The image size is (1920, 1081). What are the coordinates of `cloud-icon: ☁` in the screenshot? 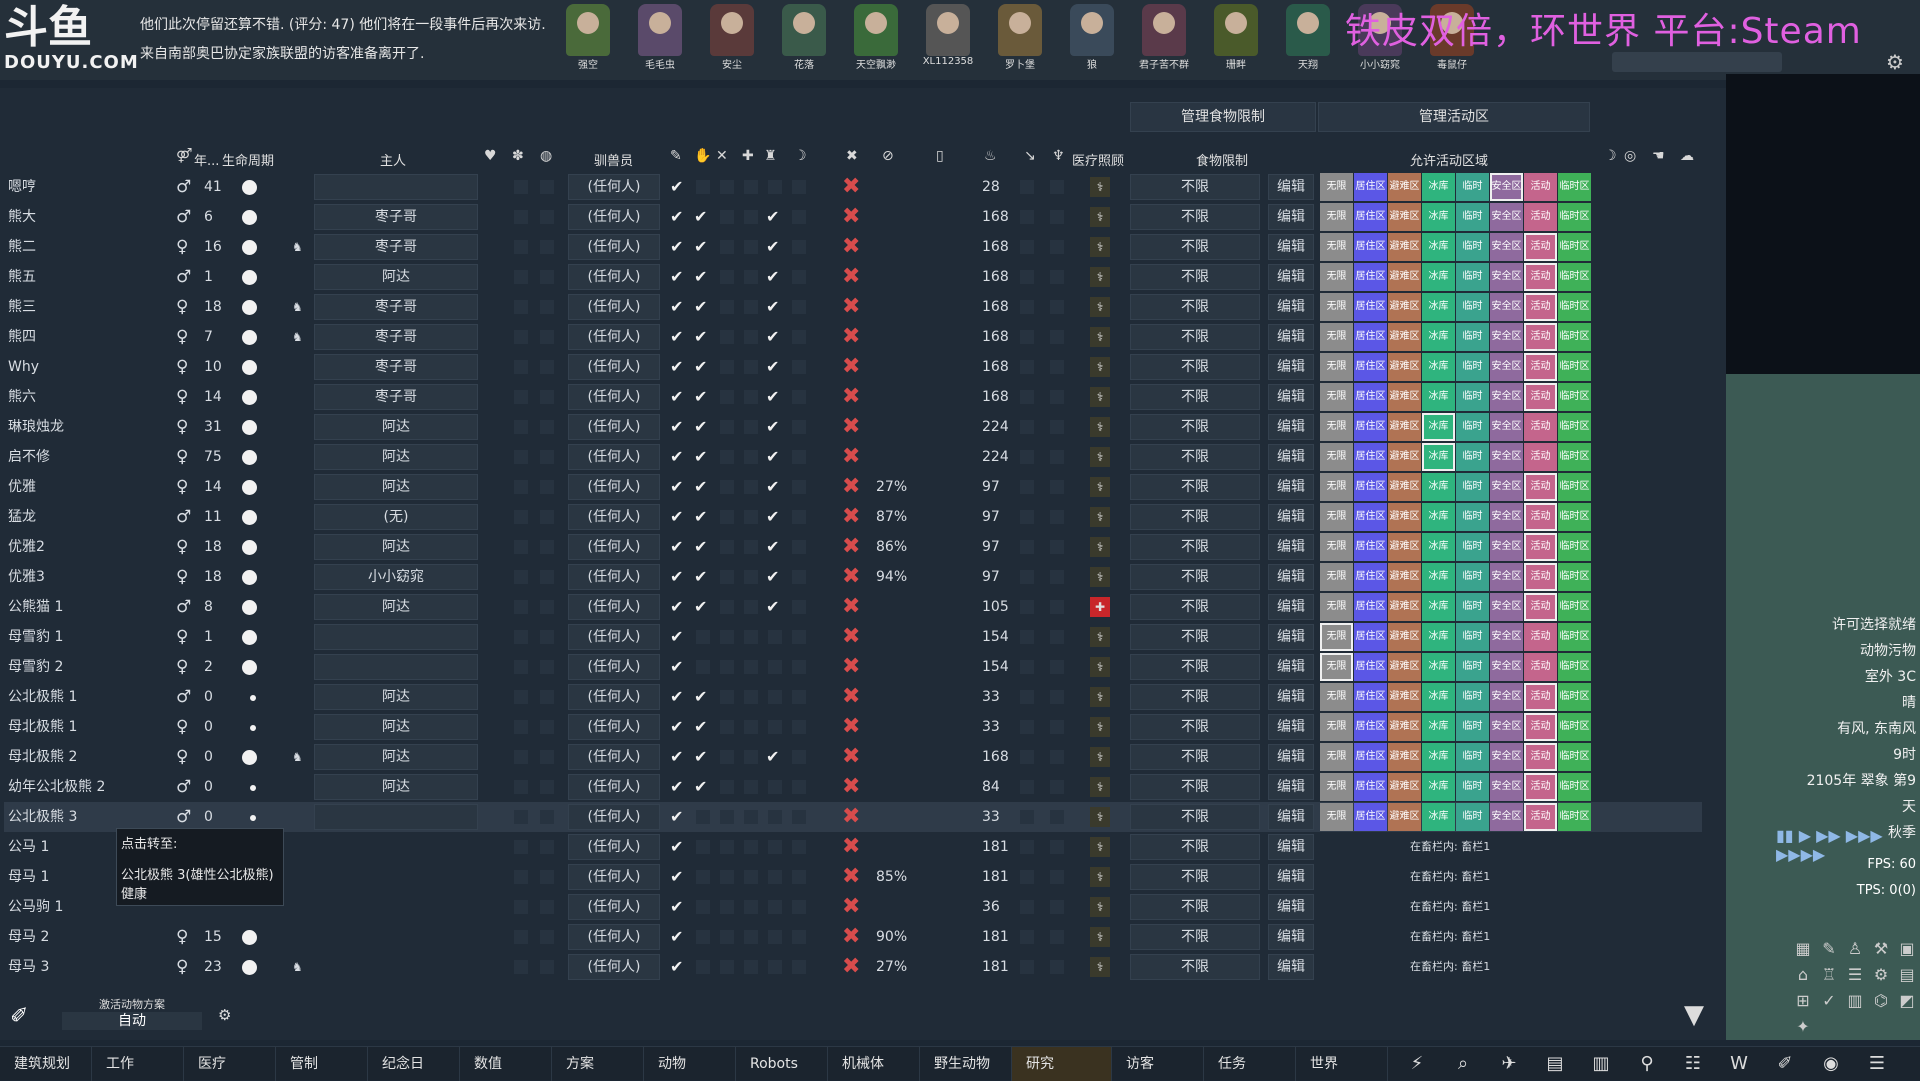 It's located at (1687, 156).